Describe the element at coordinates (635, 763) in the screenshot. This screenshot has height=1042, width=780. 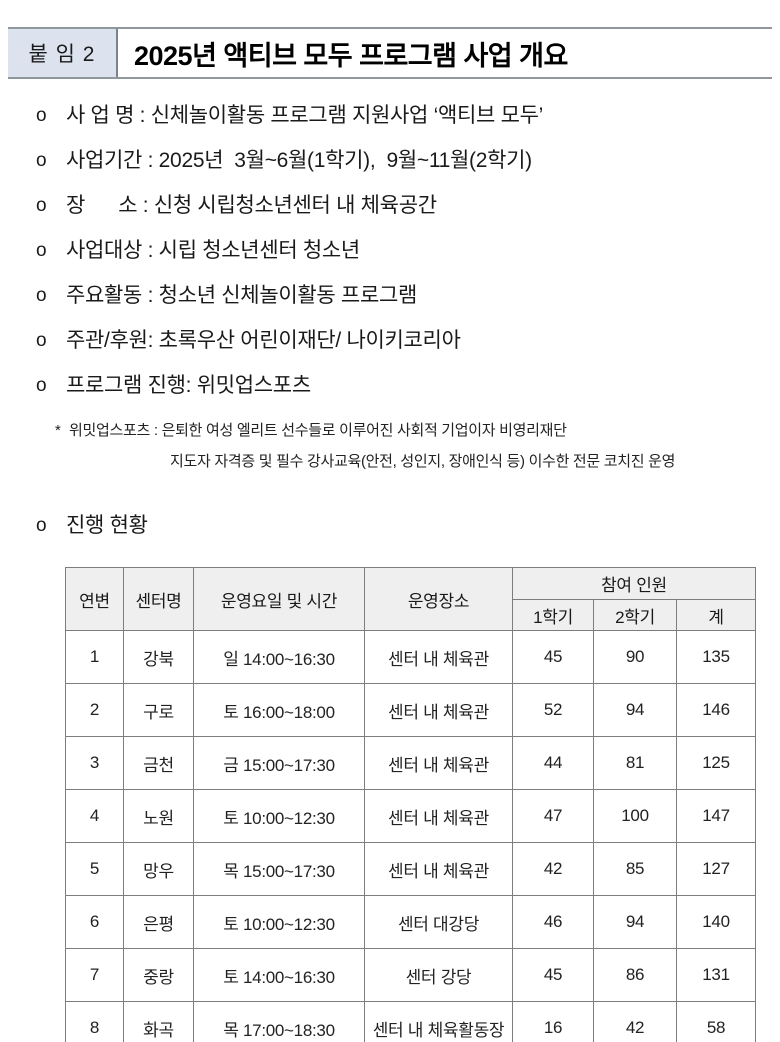
I see `cell-semester-2: 81` at that location.